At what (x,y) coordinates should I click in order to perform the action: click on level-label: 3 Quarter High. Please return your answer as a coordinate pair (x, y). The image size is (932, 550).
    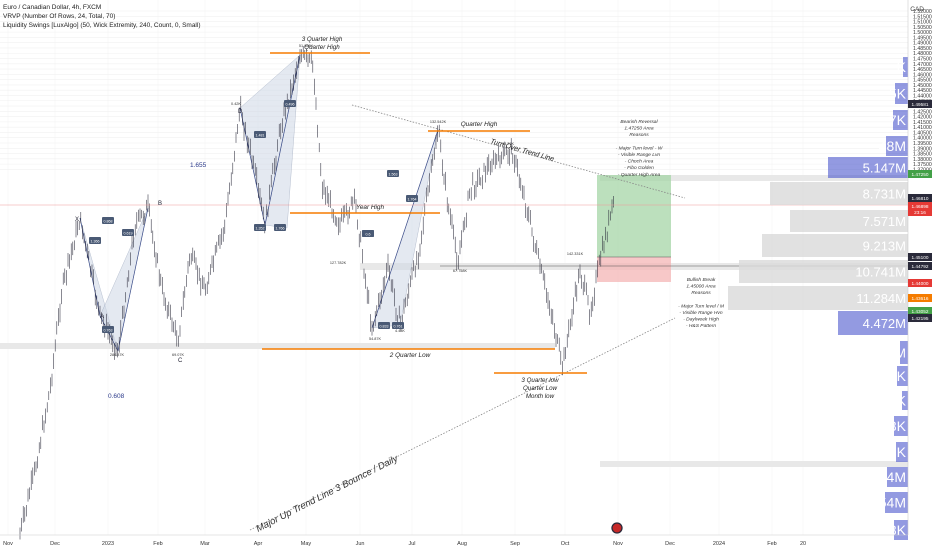
    Looking at the image, I should click on (322, 39).